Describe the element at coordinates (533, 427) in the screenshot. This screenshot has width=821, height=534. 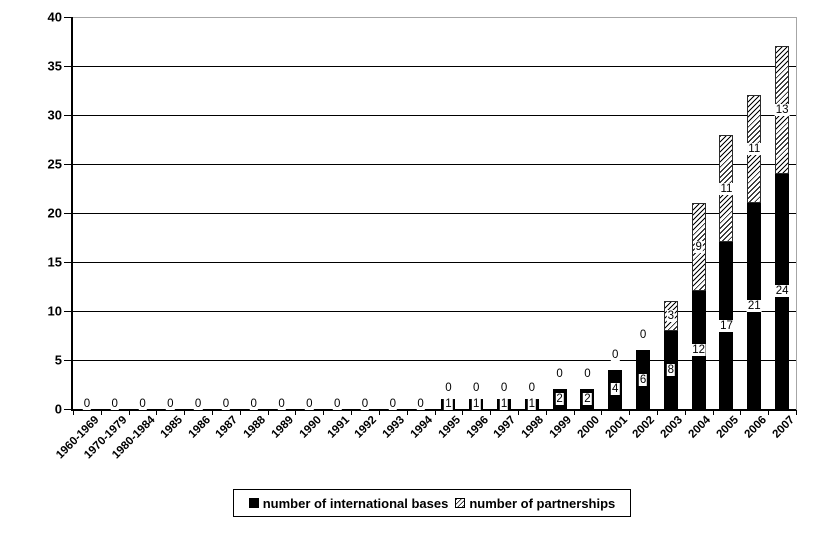
I see `x-axis-tick-label: 1998` at that location.